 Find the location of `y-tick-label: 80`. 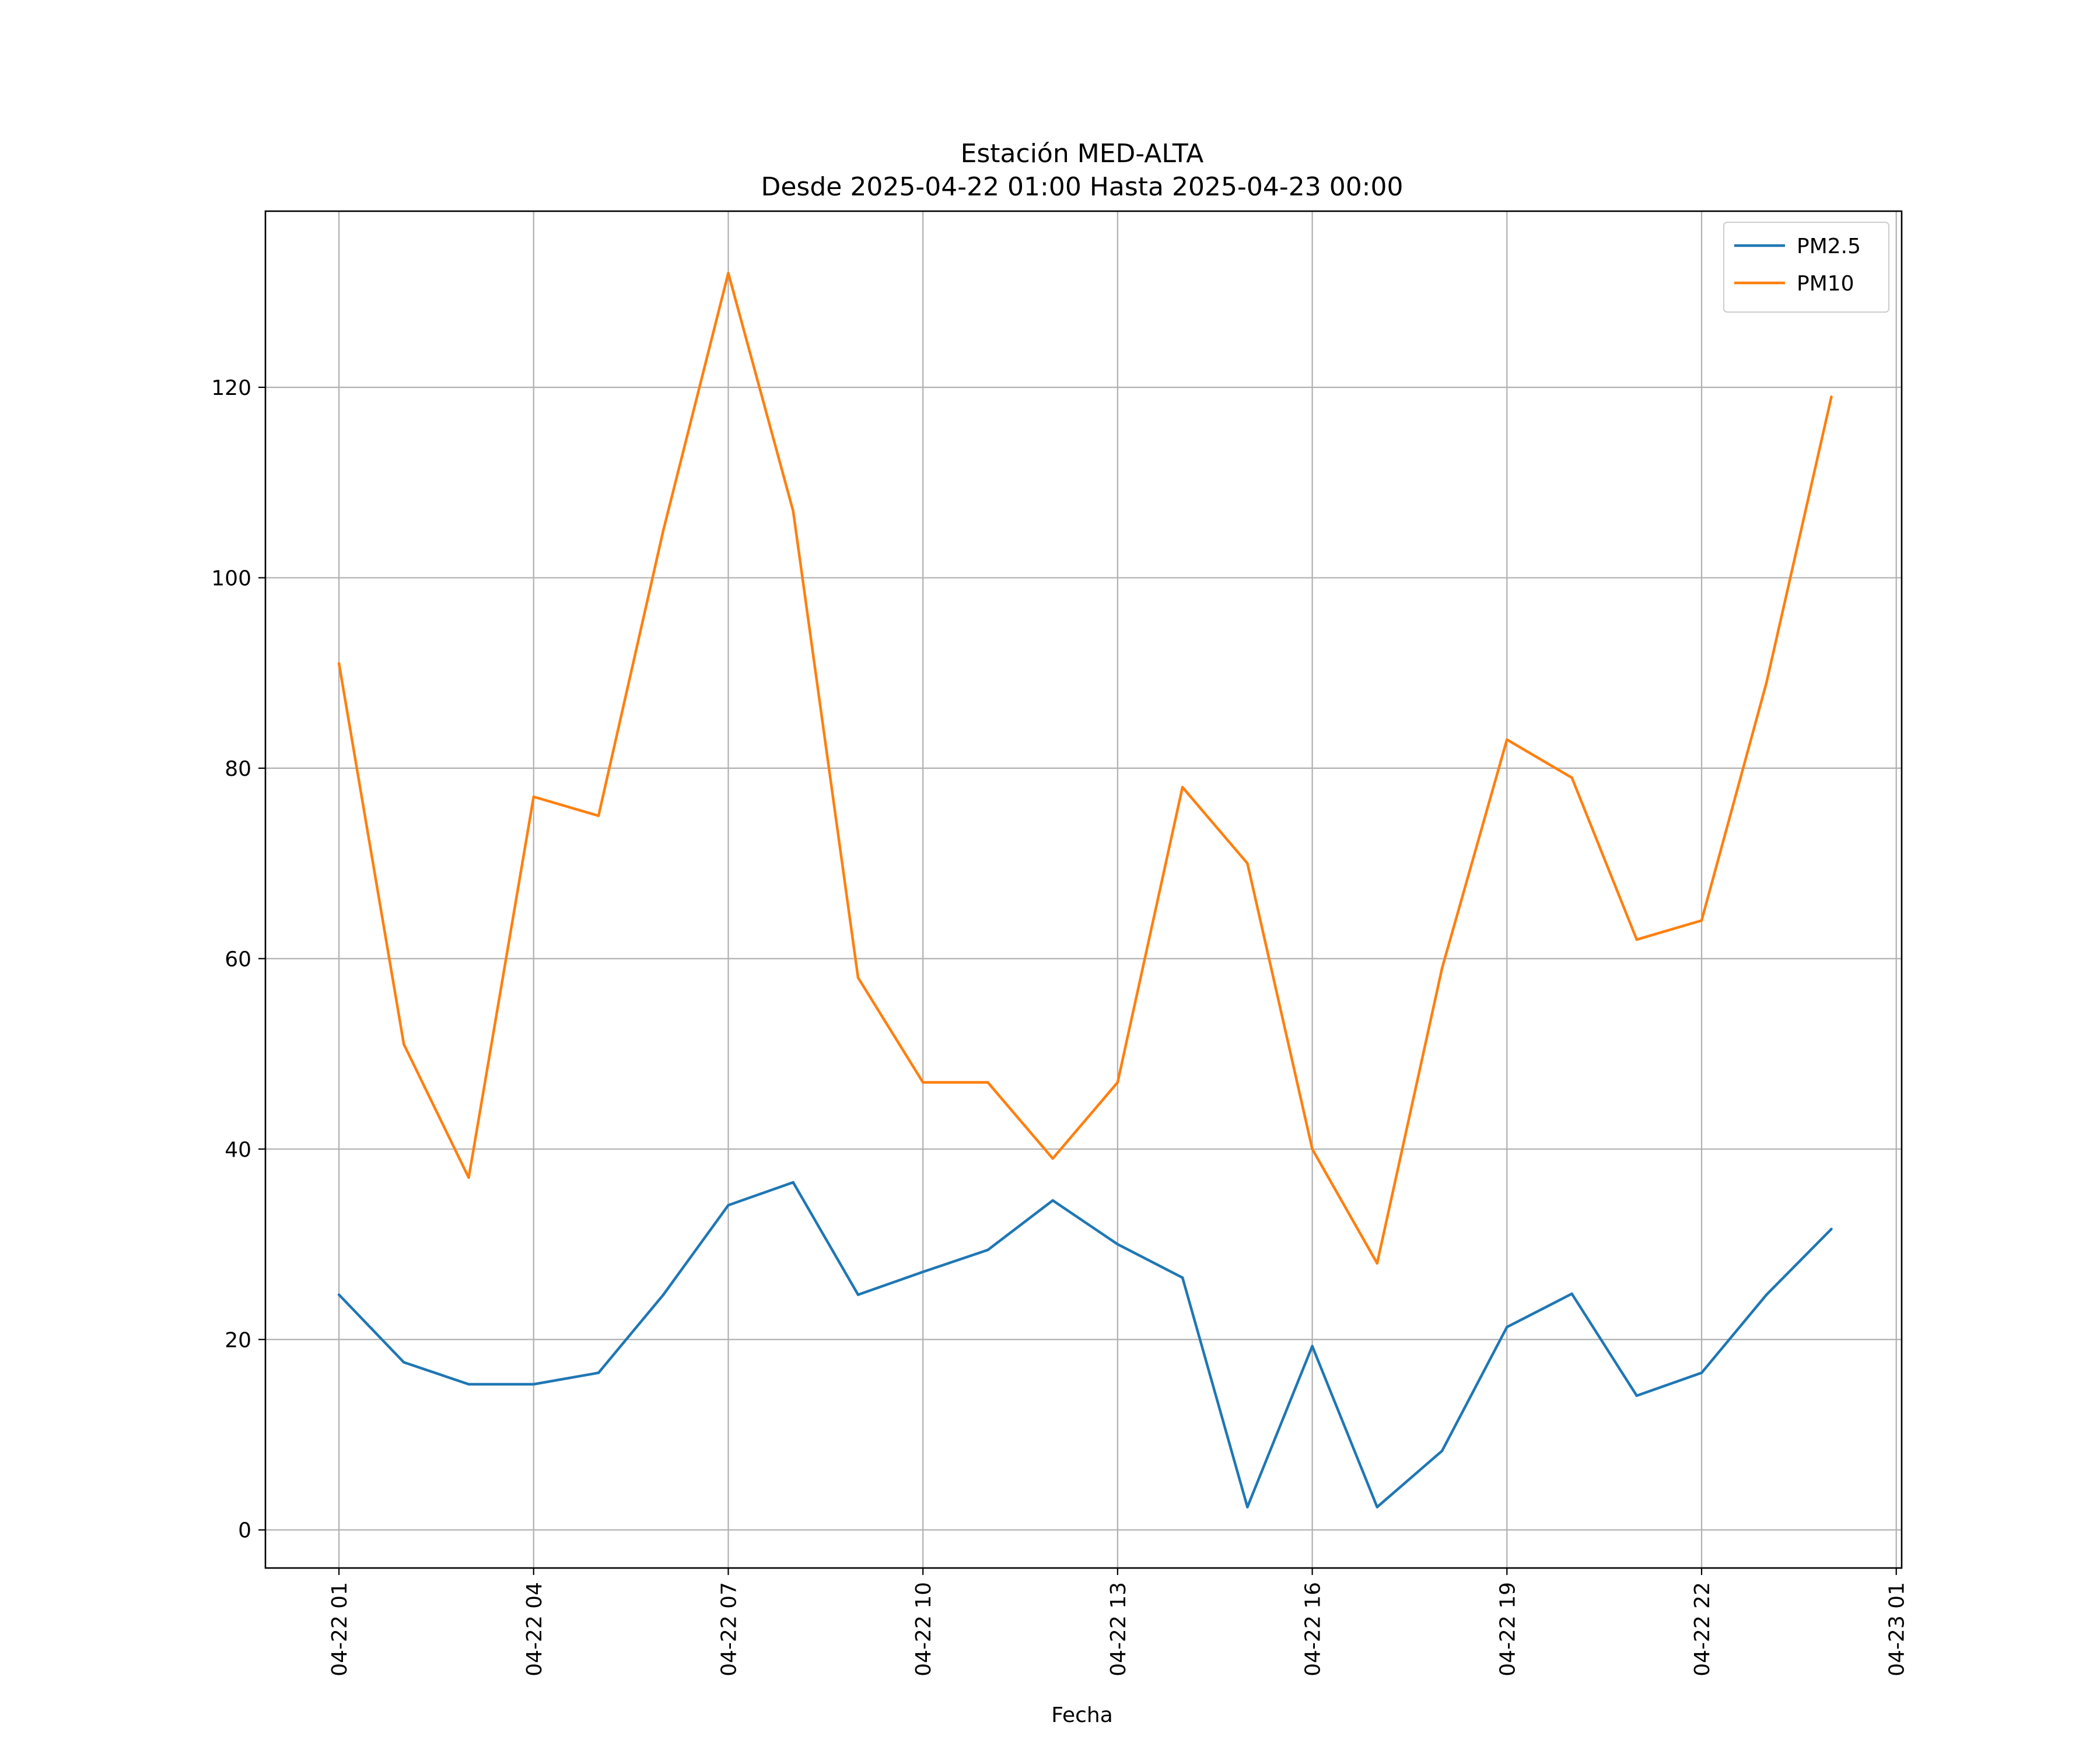

y-tick-label: 80 is located at coordinates (238, 769).